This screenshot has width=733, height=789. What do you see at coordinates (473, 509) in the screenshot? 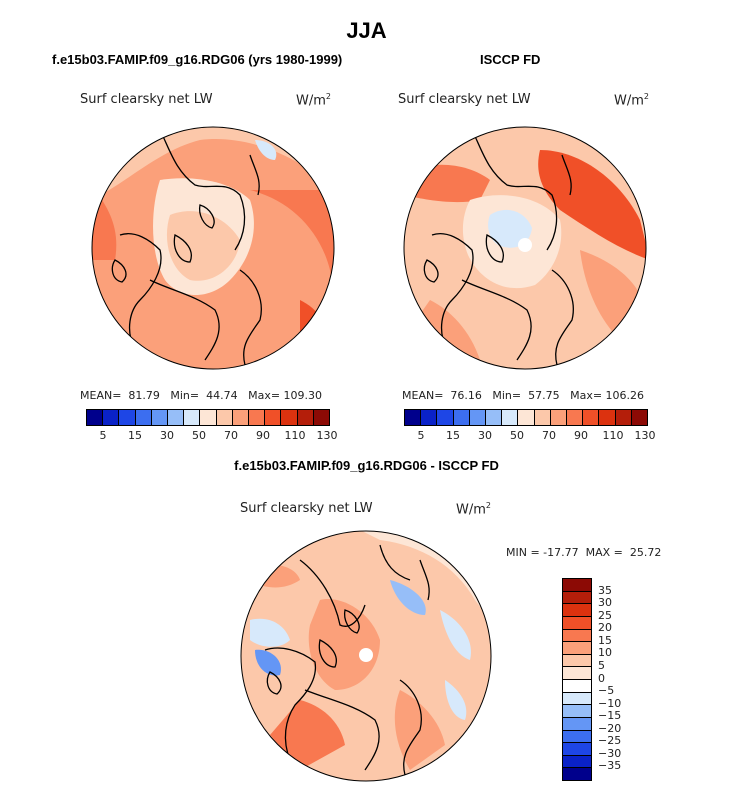
I see `bottom-units-label: W/m2` at bounding box center [473, 509].